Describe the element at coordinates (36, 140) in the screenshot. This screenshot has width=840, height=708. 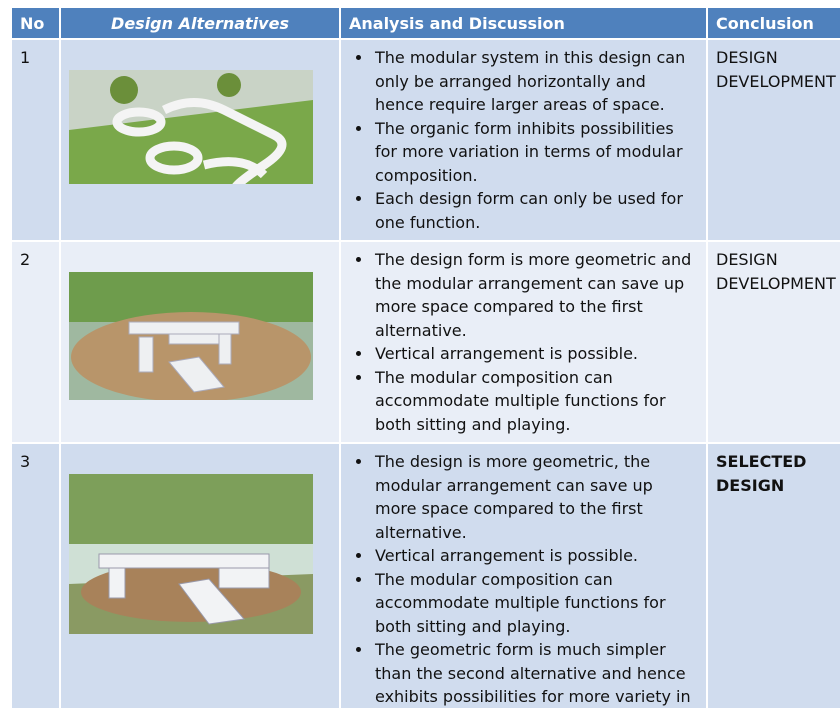
I see `row-number: 1` at that location.